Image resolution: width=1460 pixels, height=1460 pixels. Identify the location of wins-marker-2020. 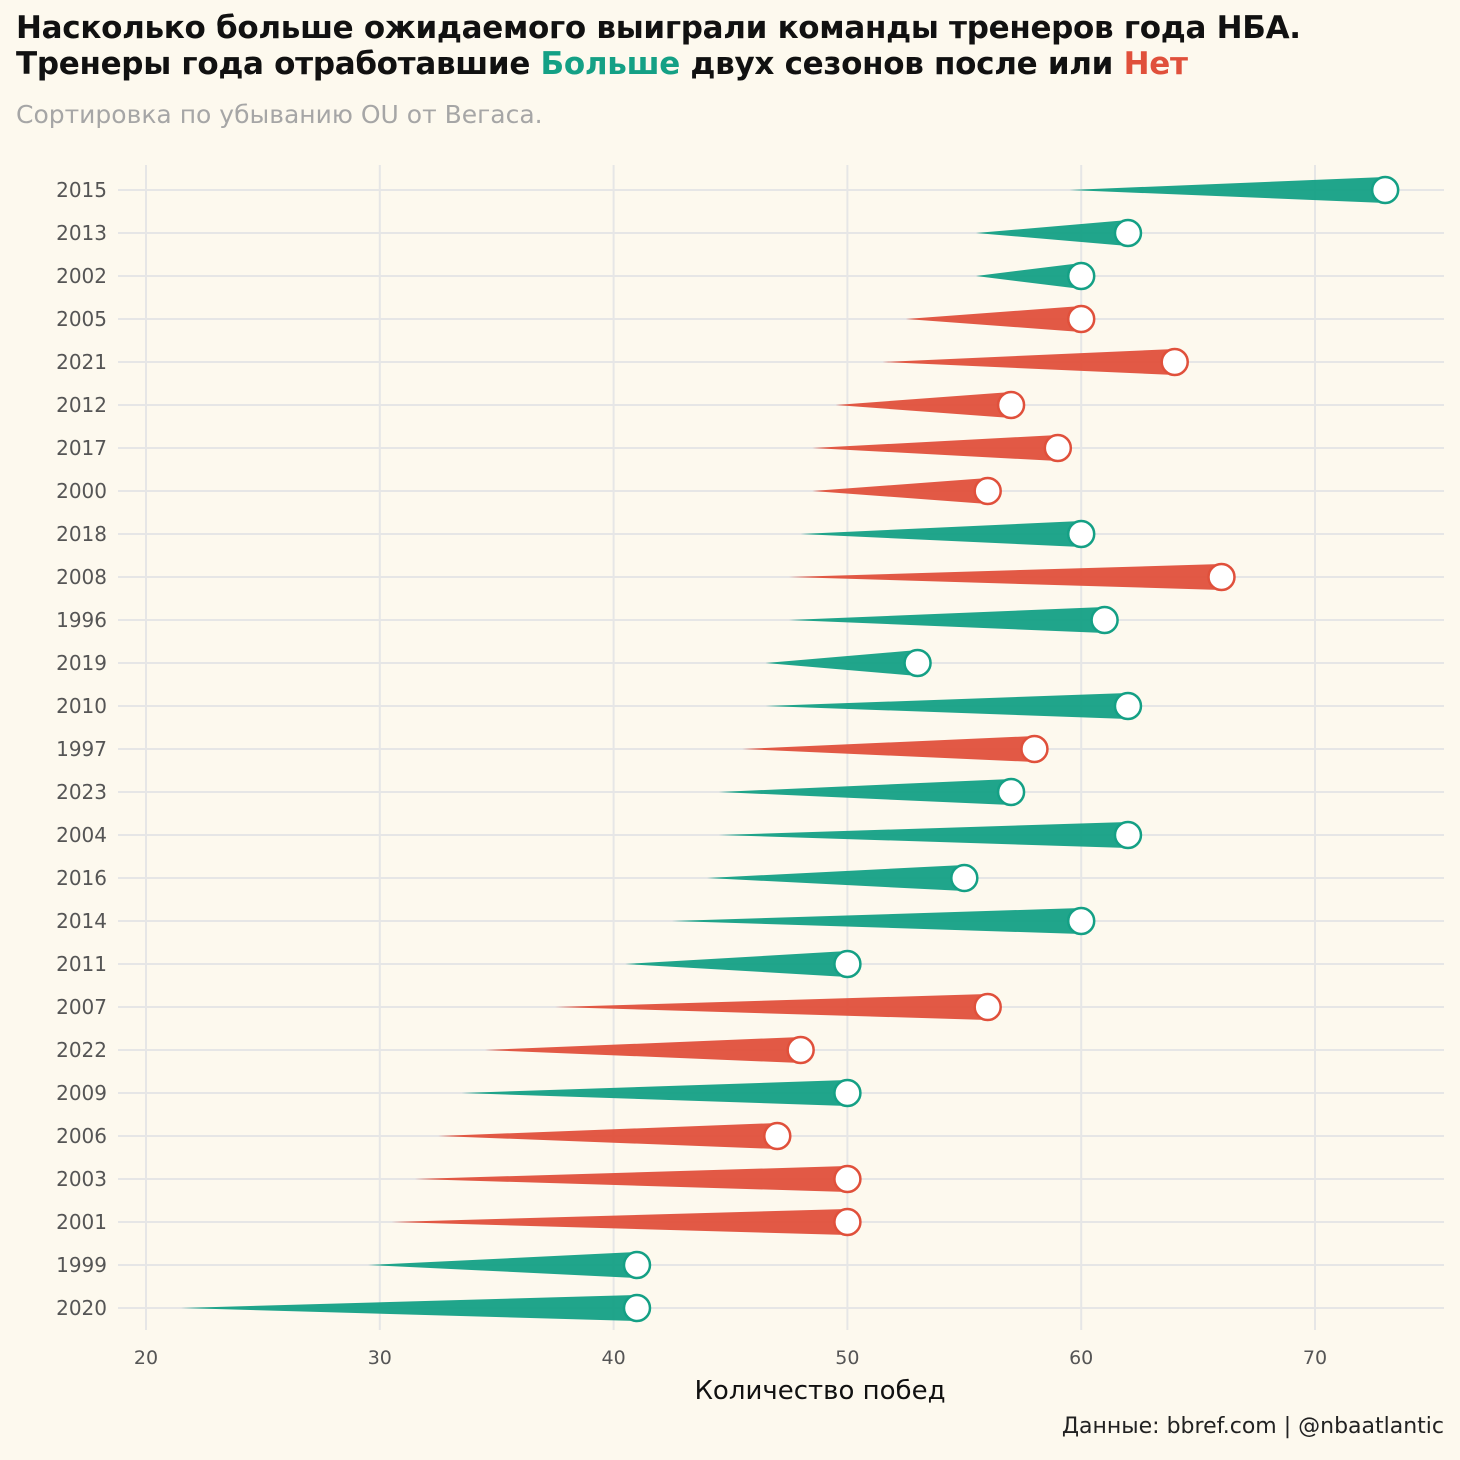
(637, 1308).